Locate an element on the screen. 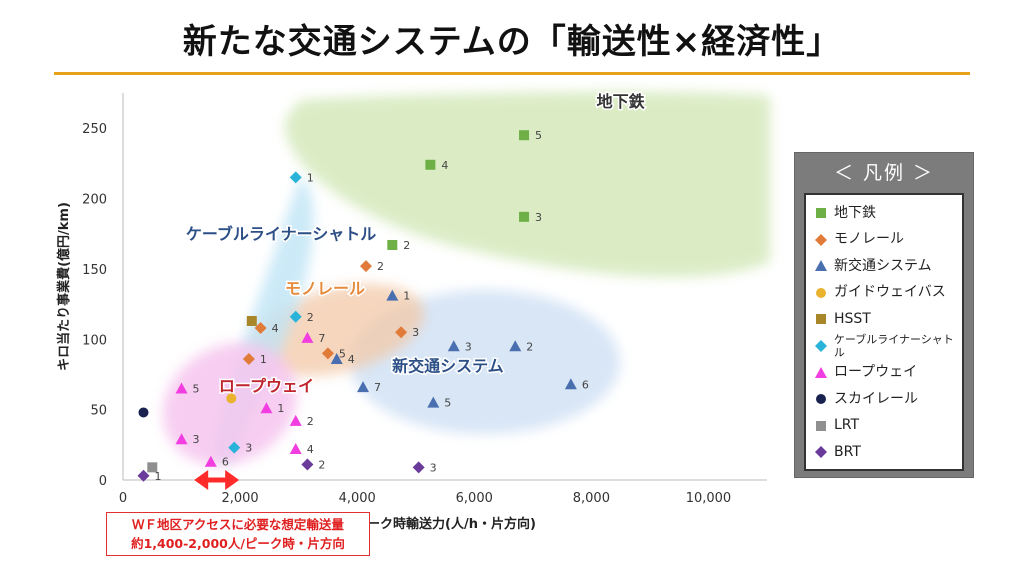 This screenshot has width=1024, height=576. x-tick-label: 6,000 is located at coordinates (474, 498).